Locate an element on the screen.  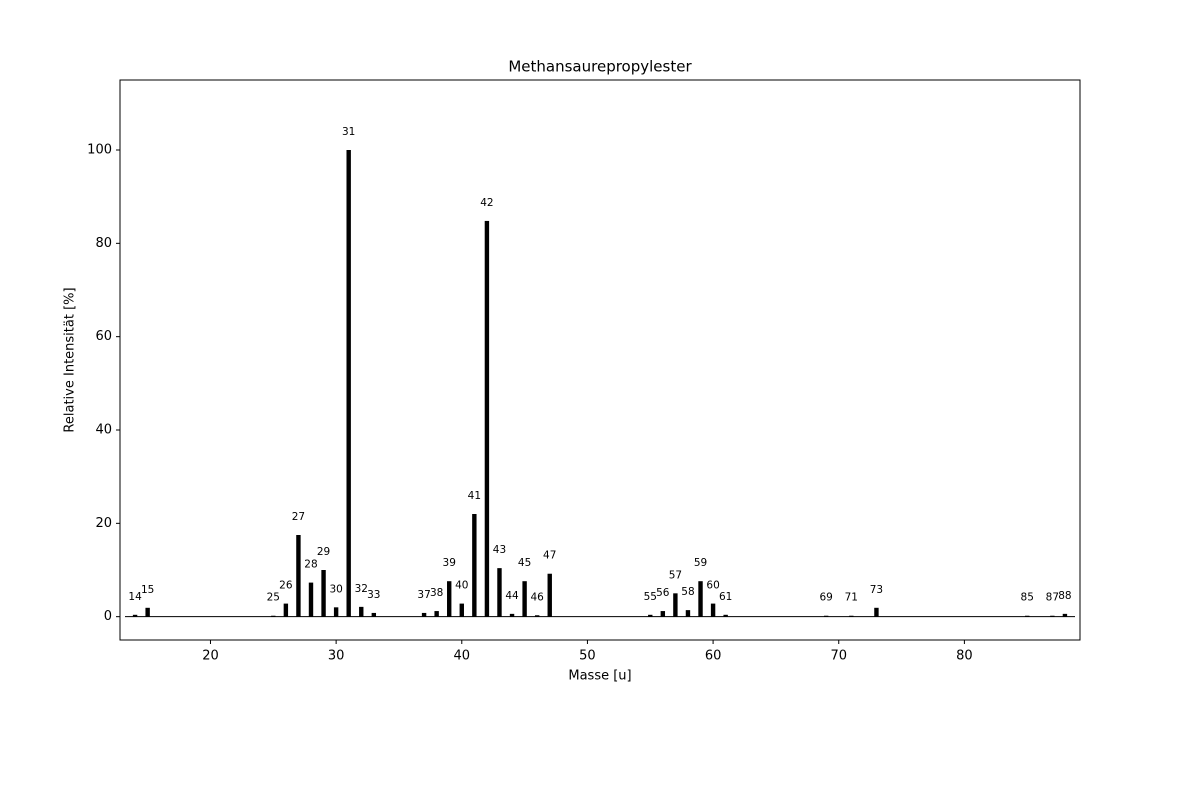
bar-label: 37 is located at coordinates (423, 595).